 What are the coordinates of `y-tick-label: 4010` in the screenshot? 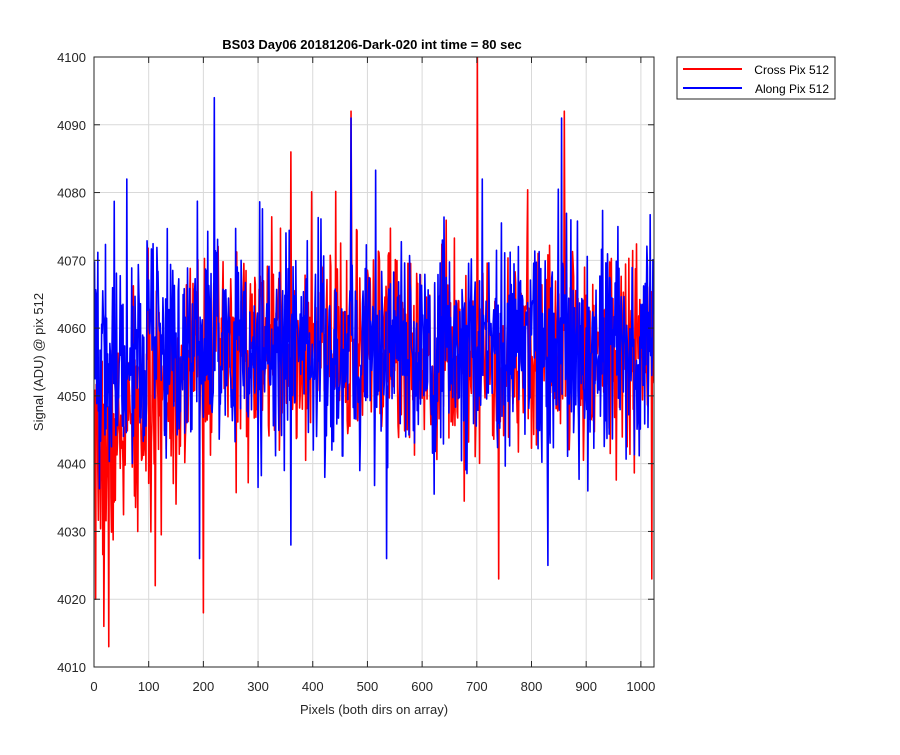 It's located at (71, 667).